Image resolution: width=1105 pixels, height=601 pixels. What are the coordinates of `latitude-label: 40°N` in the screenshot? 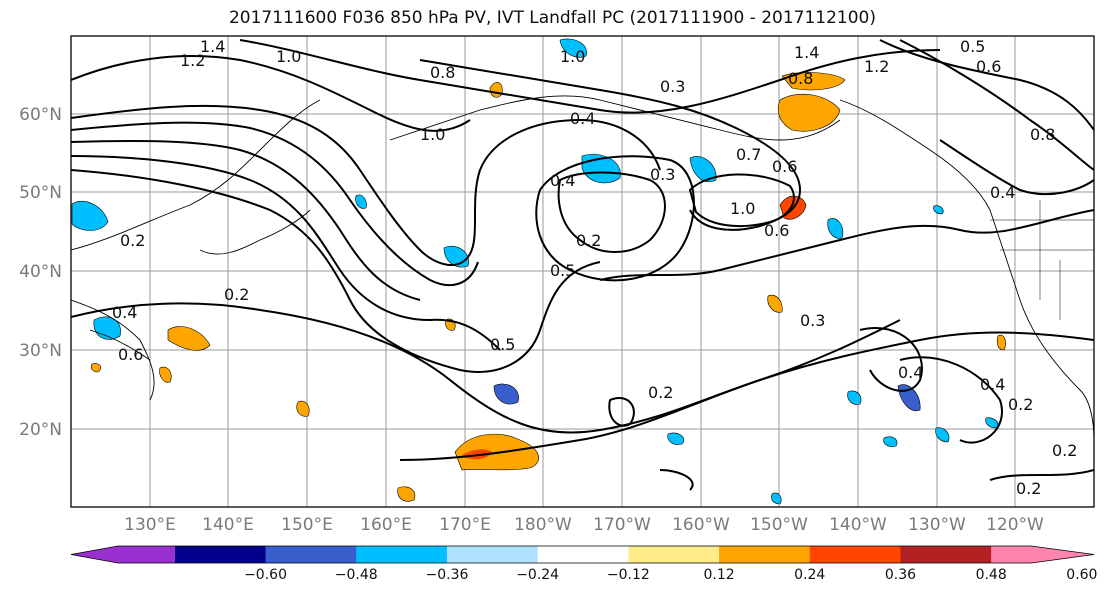 It's located at (40, 272).